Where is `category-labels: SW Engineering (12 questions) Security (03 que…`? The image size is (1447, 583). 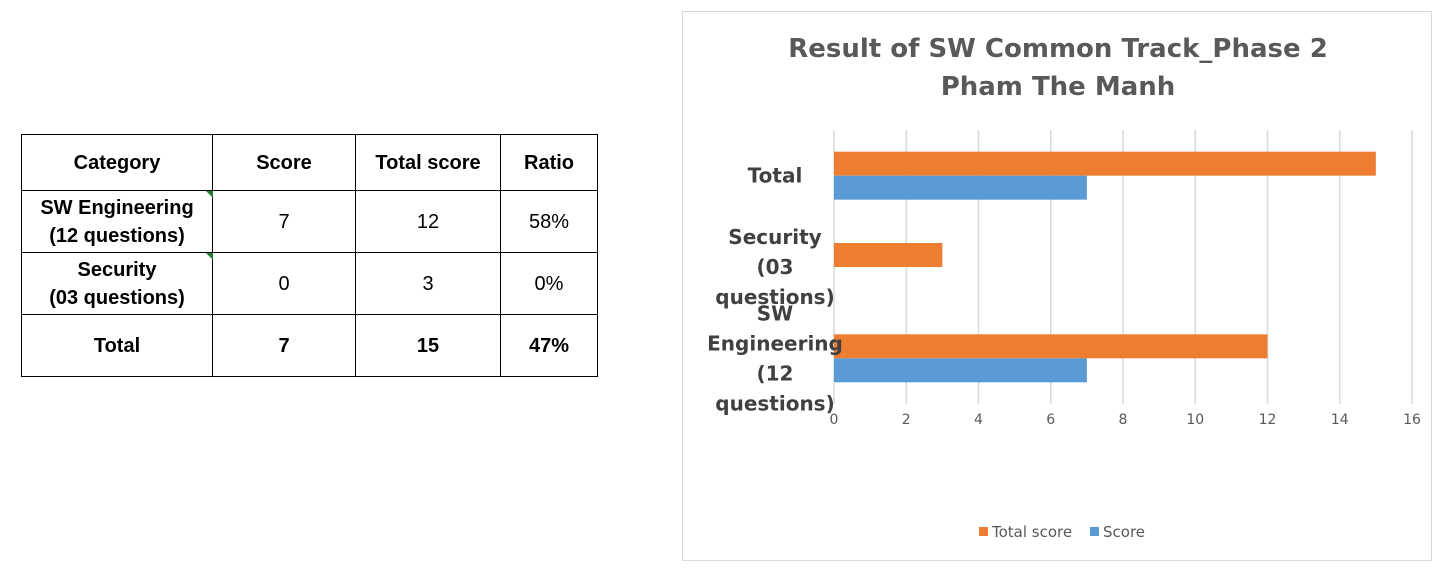
category-labels: SW Engineering (12 questions) Security (03 que… is located at coordinates (775, 290).